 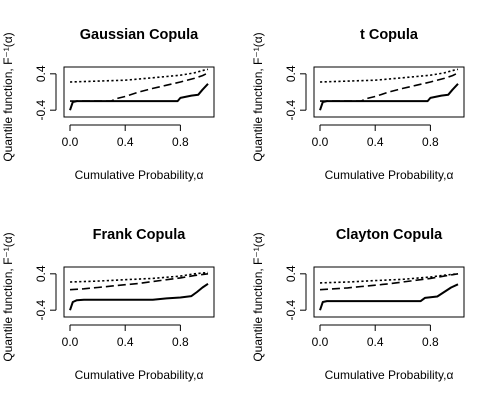 What do you see at coordinates (140, 235) in the screenshot?
I see `chart-title: Frank Copula` at bounding box center [140, 235].